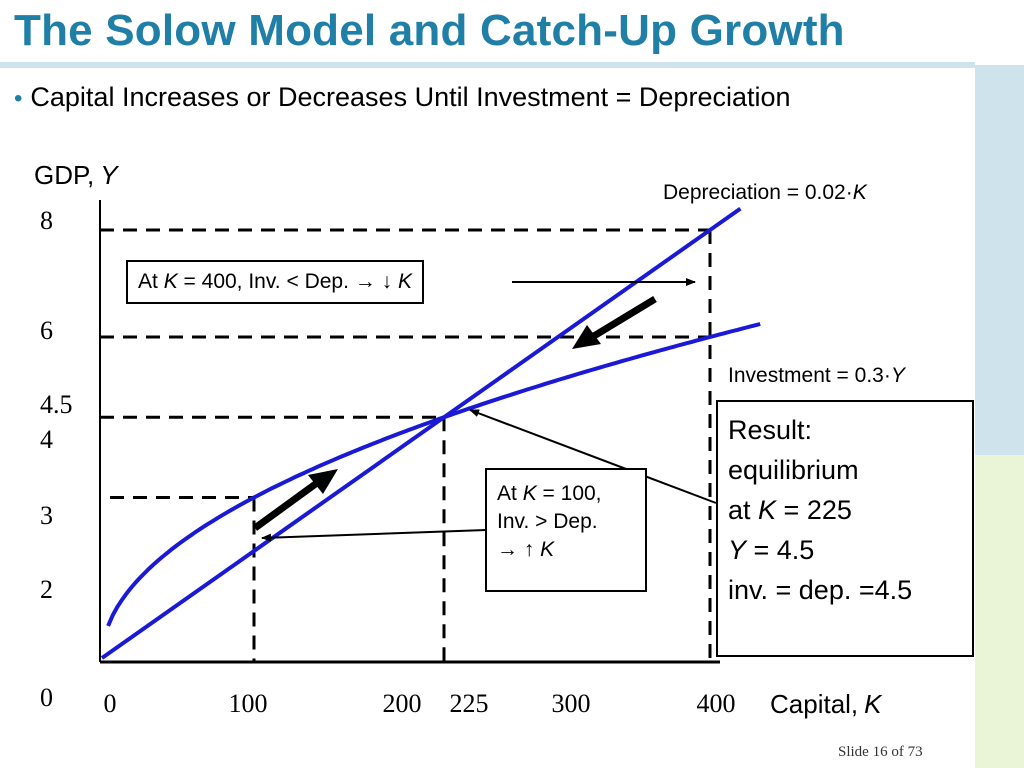 The width and height of the screenshot is (1024, 768). What do you see at coordinates (571, 703) in the screenshot?
I see `x-tick-label-300: 300` at bounding box center [571, 703].